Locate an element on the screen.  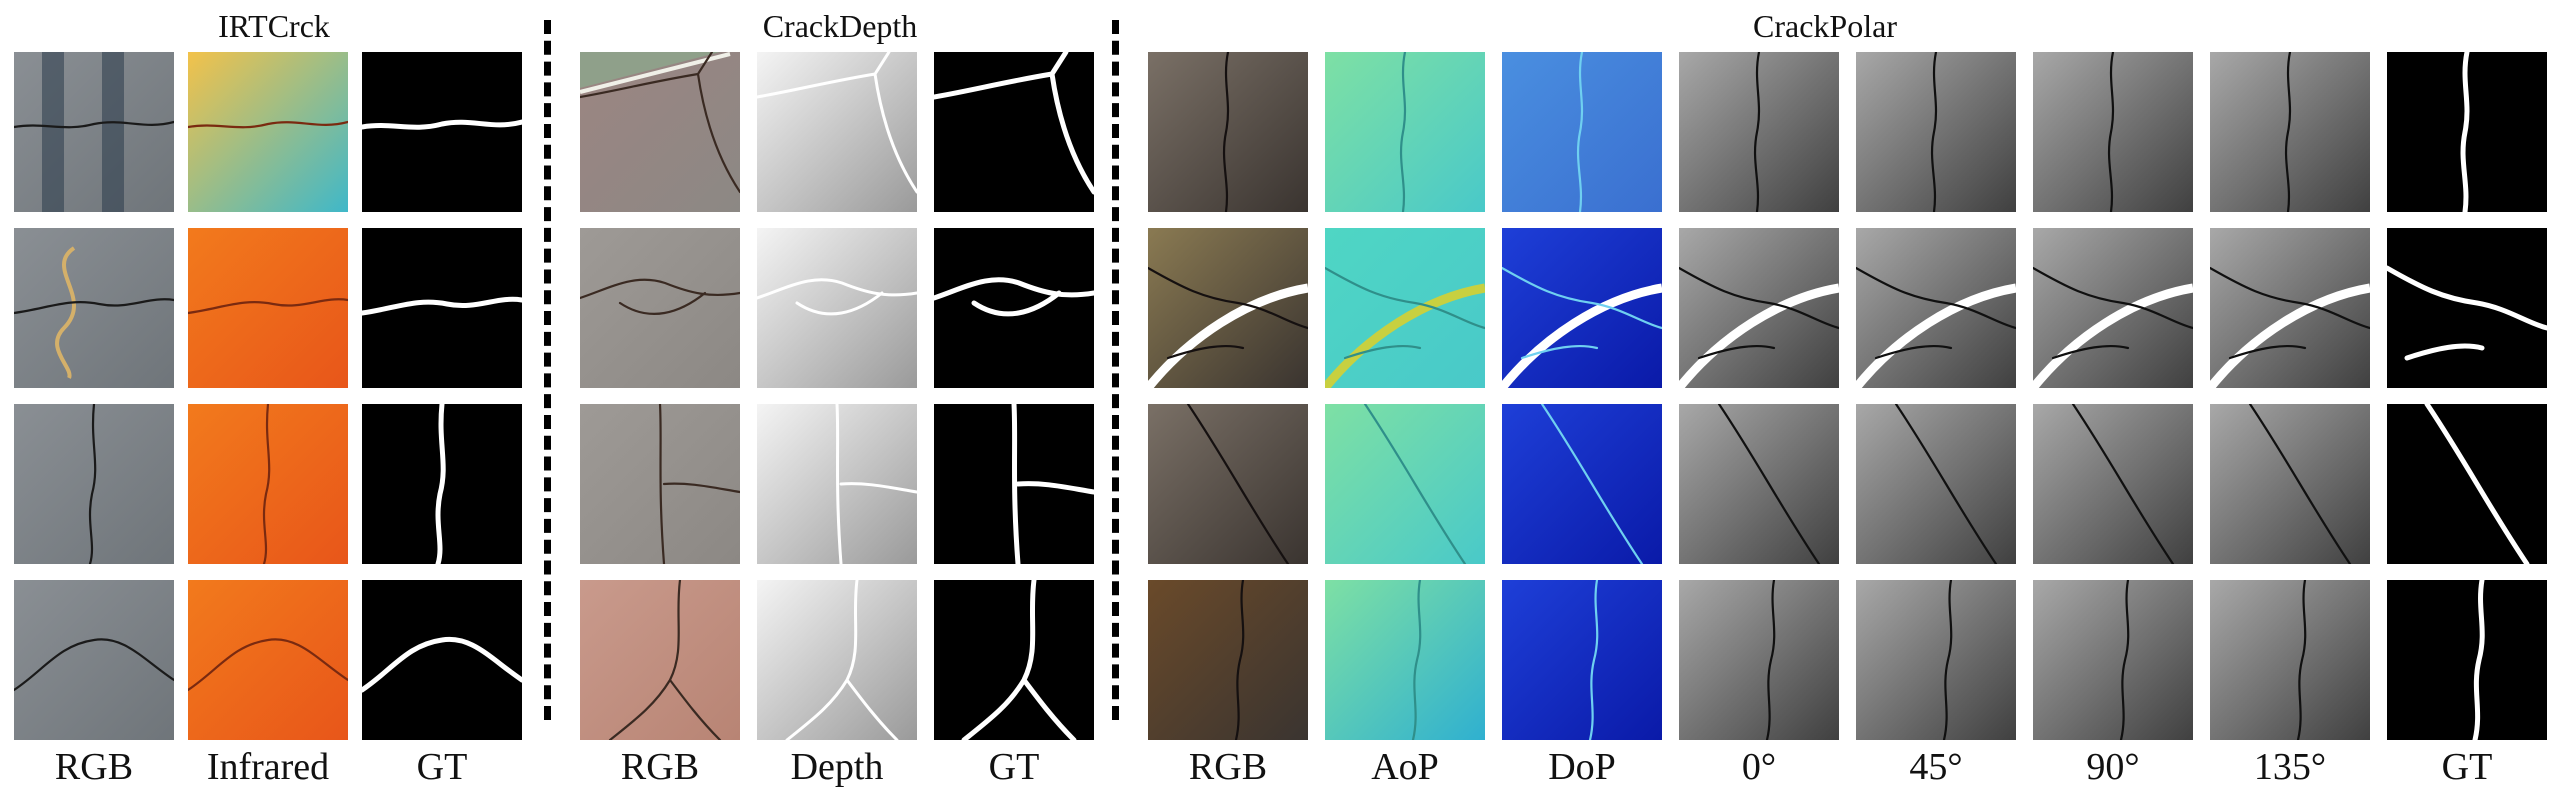
col-label-crackdepth-rgb: RGB is located at coordinates (660, 767).